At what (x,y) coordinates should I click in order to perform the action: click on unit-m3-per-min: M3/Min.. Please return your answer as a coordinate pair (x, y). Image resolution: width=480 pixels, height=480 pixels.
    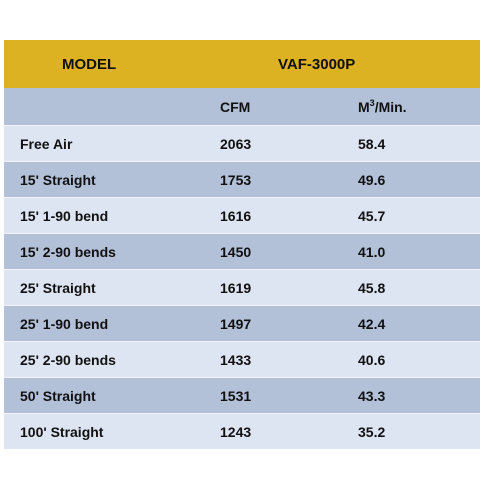
    Looking at the image, I should click on (418, 107).